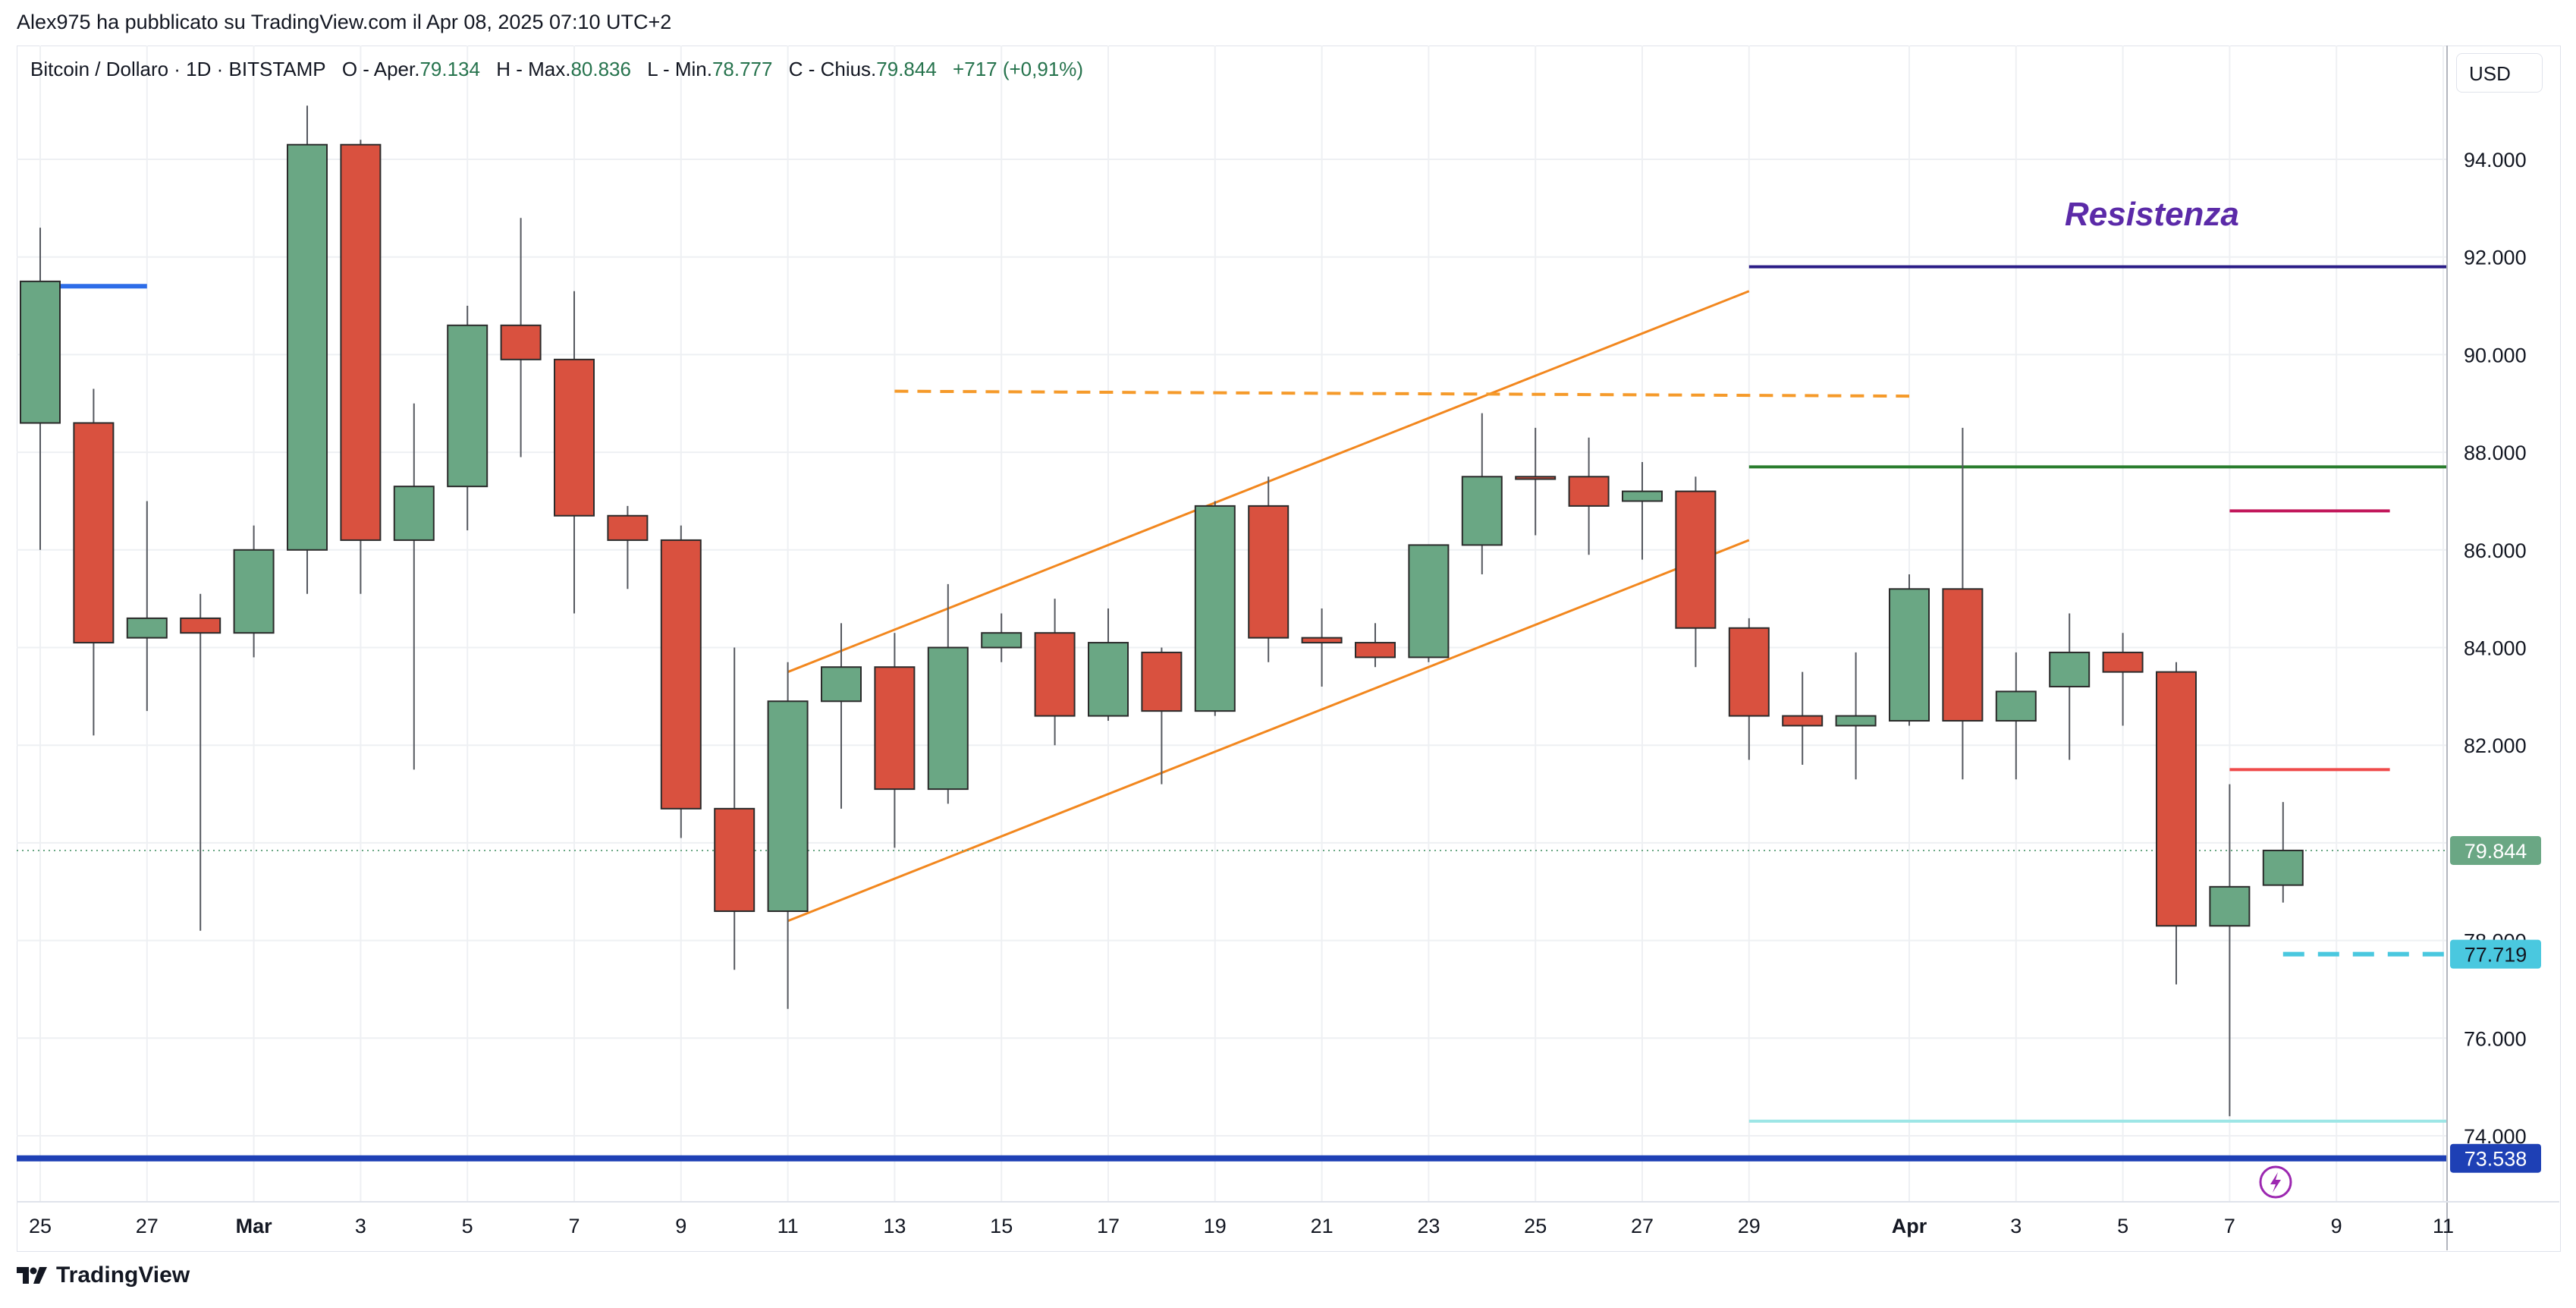 Image resolution: width=2576 pixels, height=1308 pixels. Describe the element at coordinates (1322, 1226) in the screenshot. I see `time-tick-label: 21` at that location.